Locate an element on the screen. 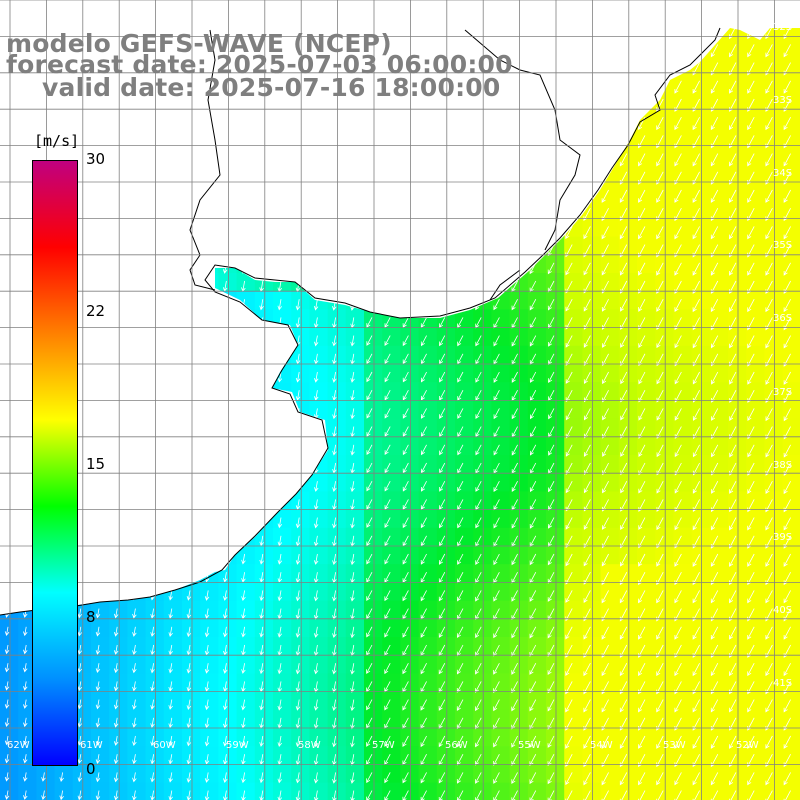 This screenshot has height=800, width=800. colorbar-tick: 0 is located at coordinates (91, 769).